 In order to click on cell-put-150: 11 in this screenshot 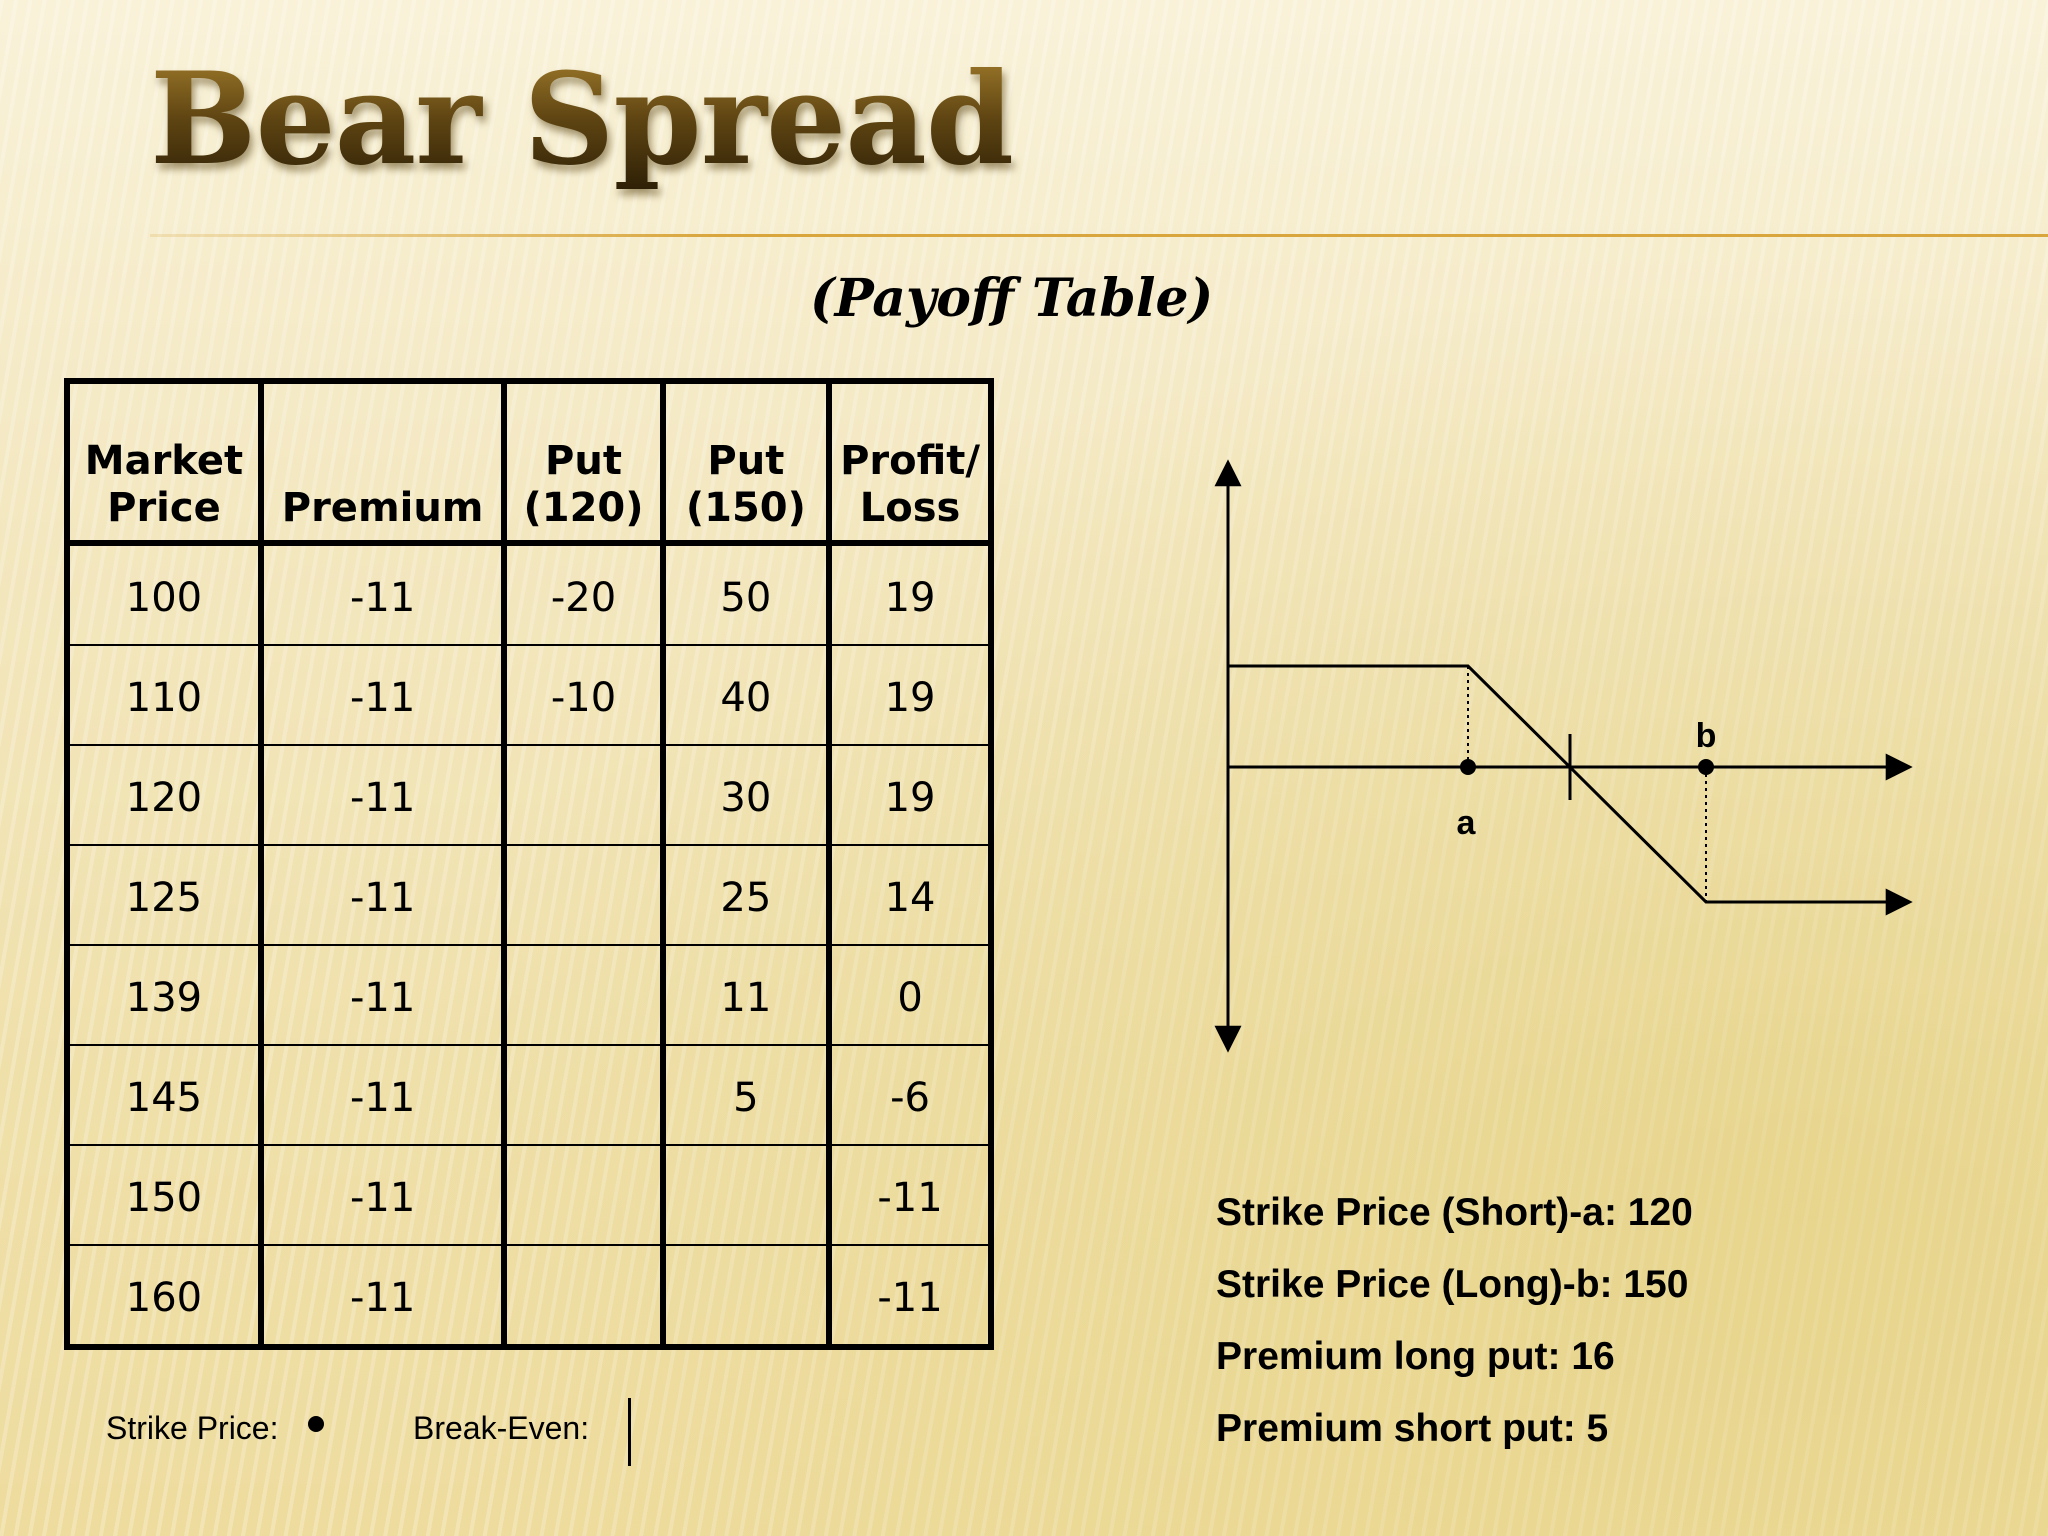, I will do `click(746, 995)`.